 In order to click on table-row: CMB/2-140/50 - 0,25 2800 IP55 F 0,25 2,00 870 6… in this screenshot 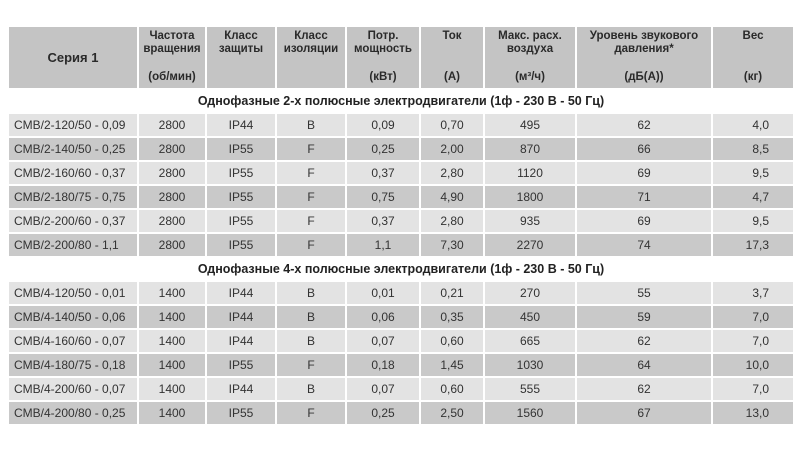, I will do `click(401, 149)`.